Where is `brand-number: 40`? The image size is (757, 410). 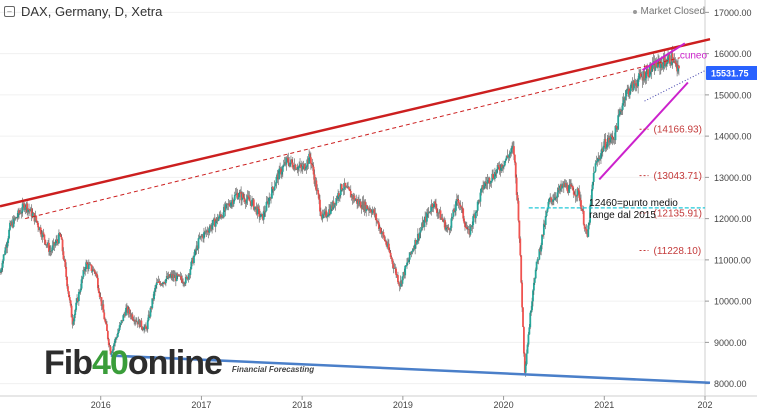 brand-number: 40 is located at coordinates (110, 363).